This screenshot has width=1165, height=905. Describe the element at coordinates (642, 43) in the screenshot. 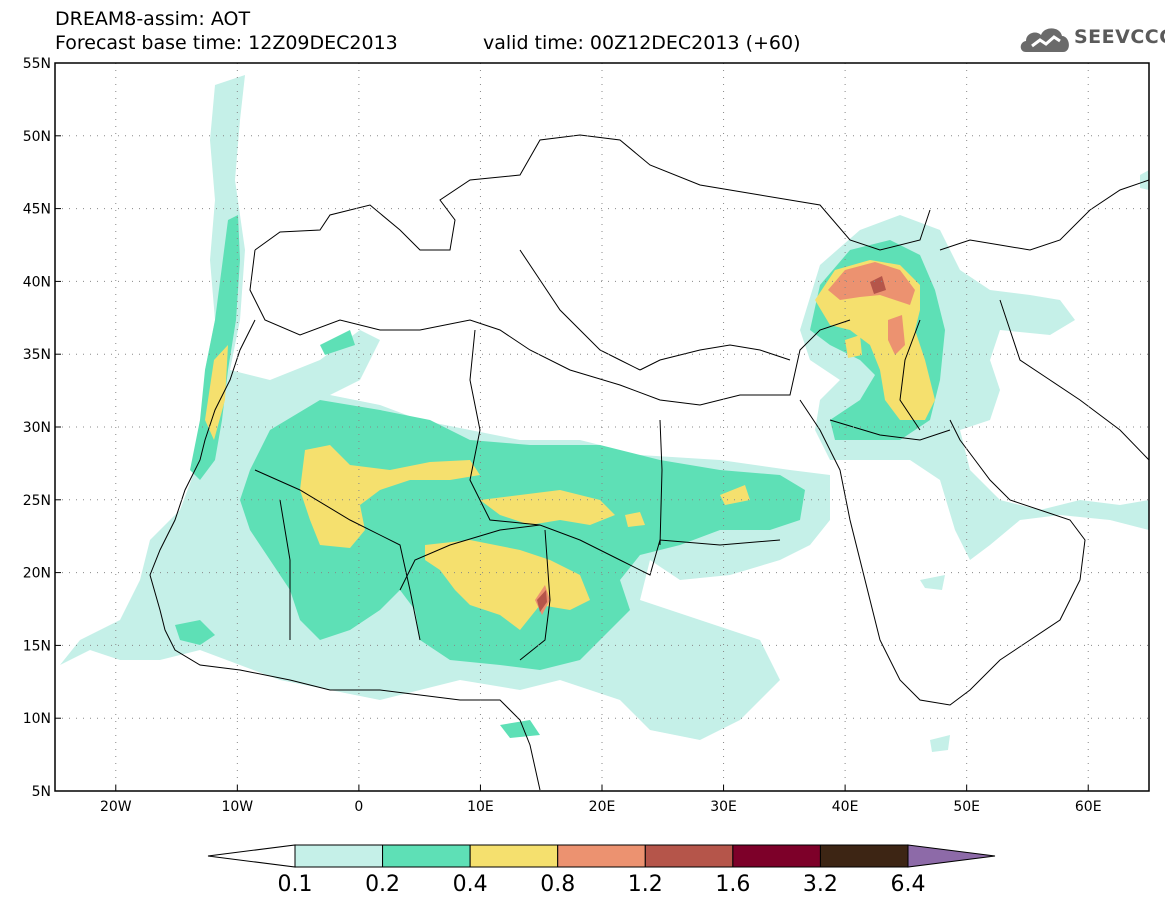

I see `valid-time: valid time: 00Z12DEC2013 (+60)` at that location.